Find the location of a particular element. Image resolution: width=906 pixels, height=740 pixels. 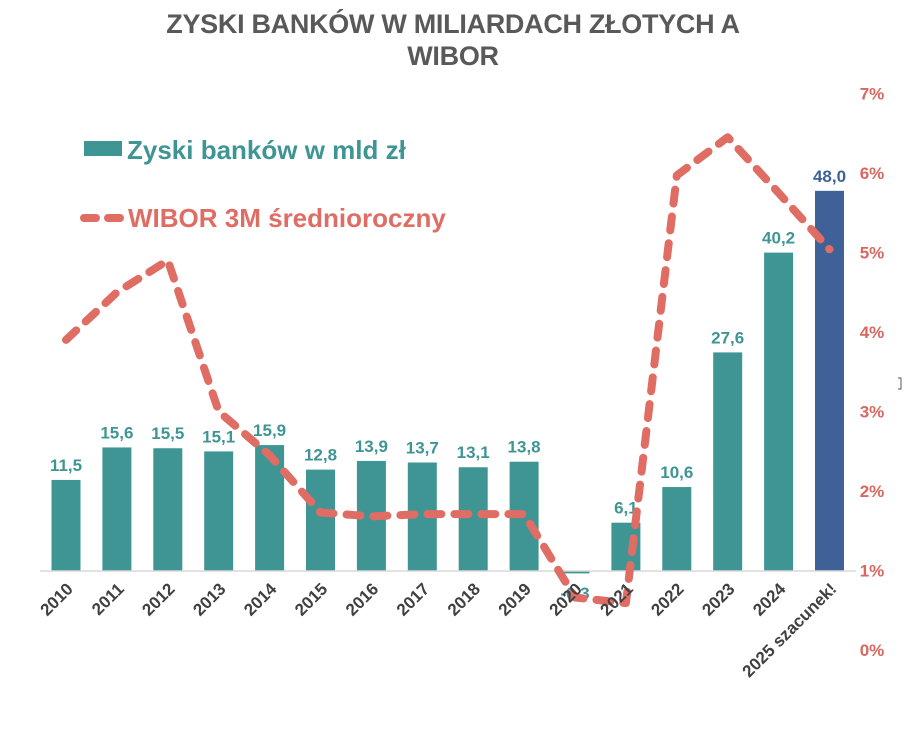

x-axis-tick-label: 2010 is located at coordinates (57, 599).